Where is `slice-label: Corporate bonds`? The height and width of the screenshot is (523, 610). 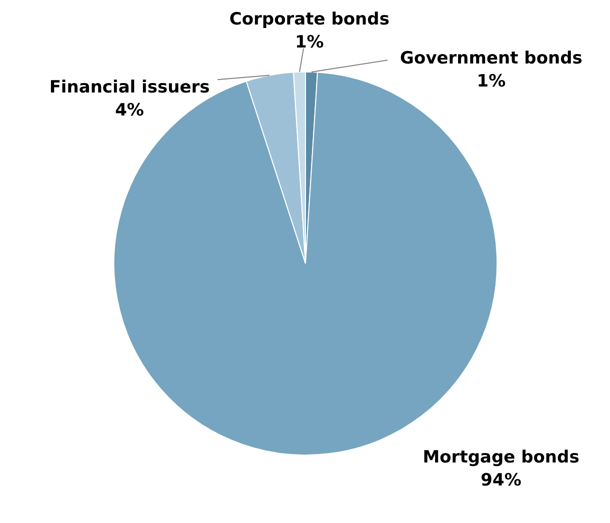
slice-label: Corporate bonds is located at coordinates (309, 19).